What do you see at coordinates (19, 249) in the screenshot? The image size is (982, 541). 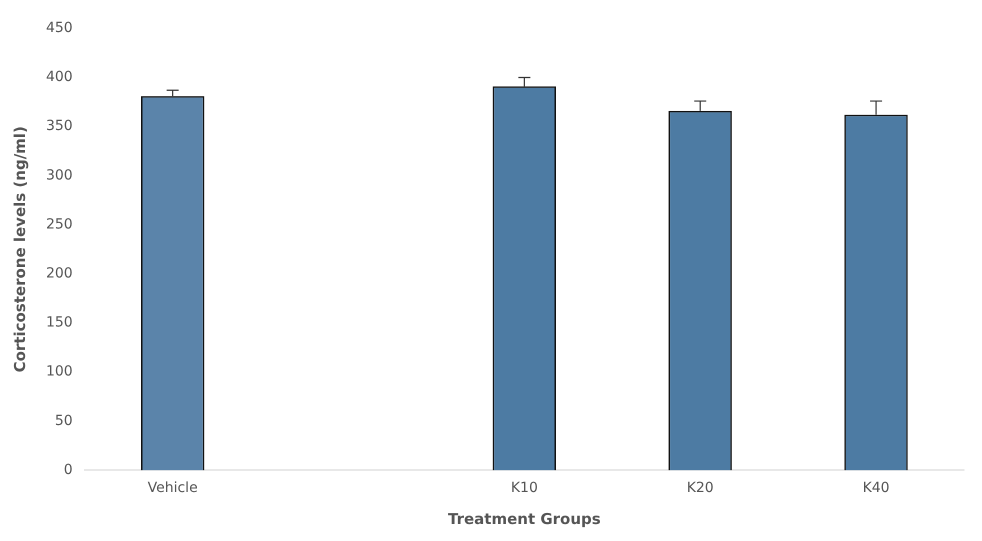 I see `y-axis-title: Corticosterone levels (ng/ml)` at bounding box center [19, 249].